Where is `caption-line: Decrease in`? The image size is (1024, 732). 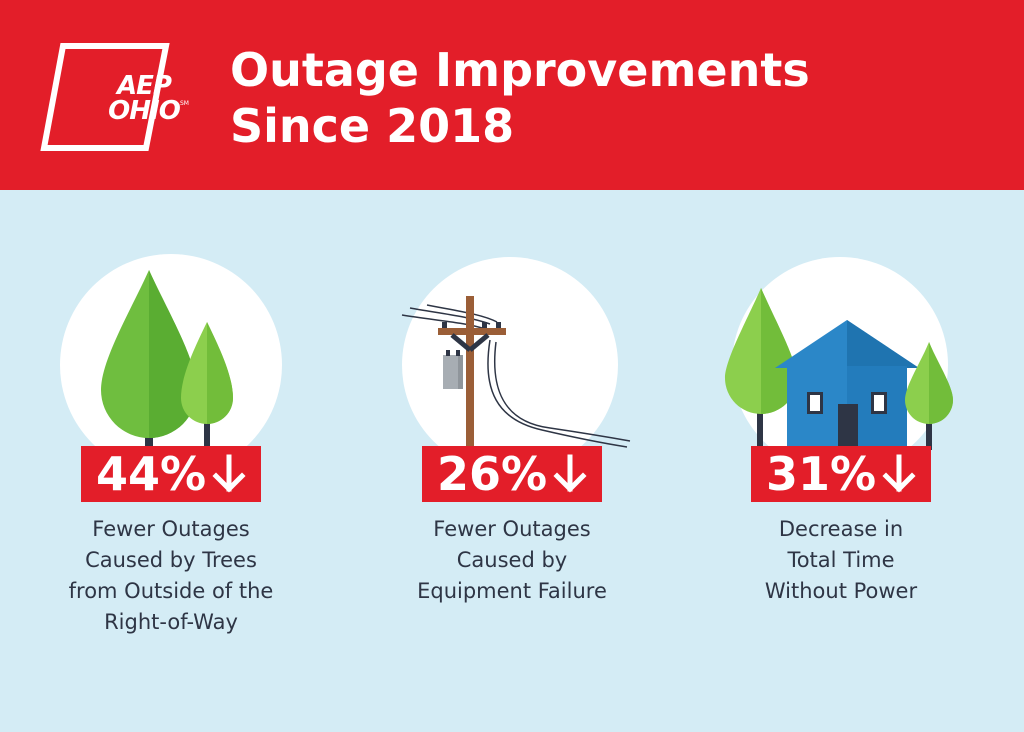 caption-line: Decrease in is located at coordinates (841, 529).